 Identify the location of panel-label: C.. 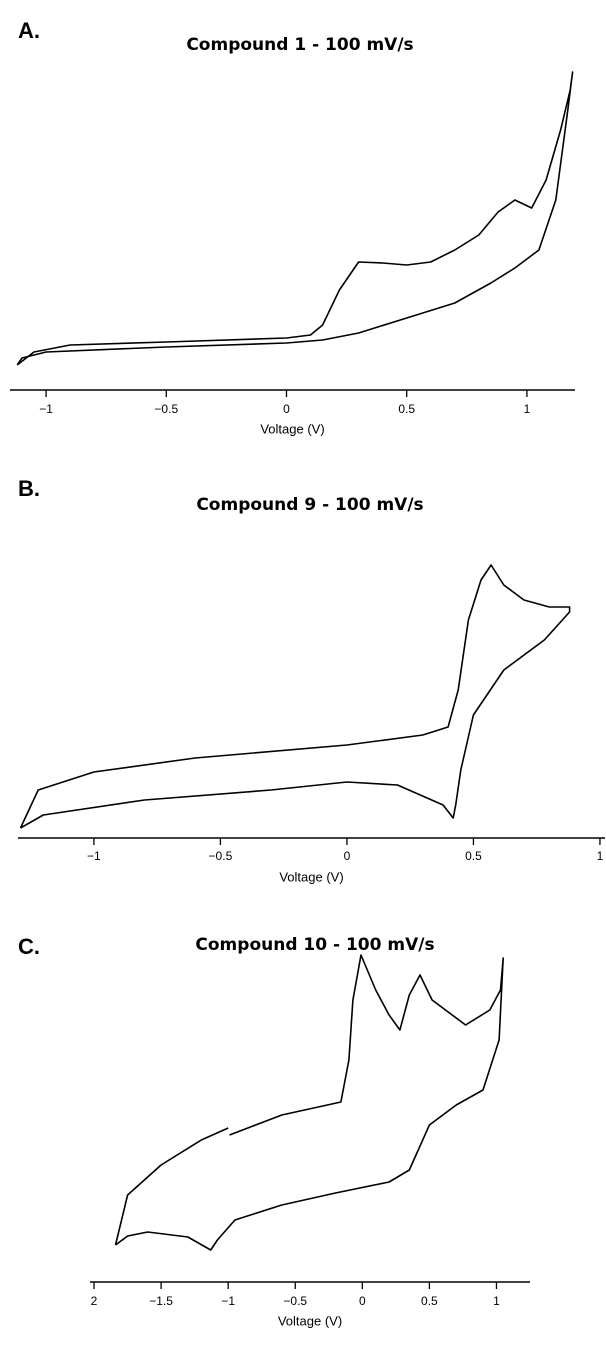
(29, 946).